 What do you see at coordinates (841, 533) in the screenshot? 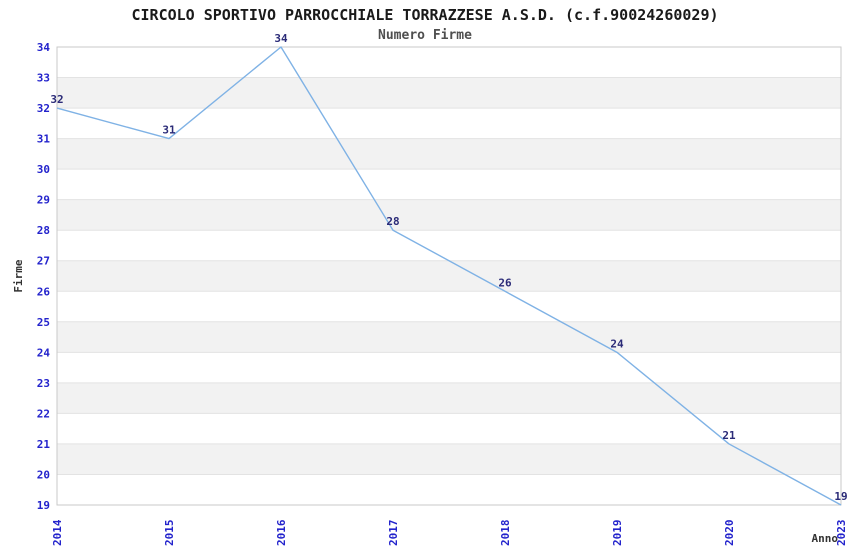
I see `x-tick-label: 2023` at bounding box center [841, 533].